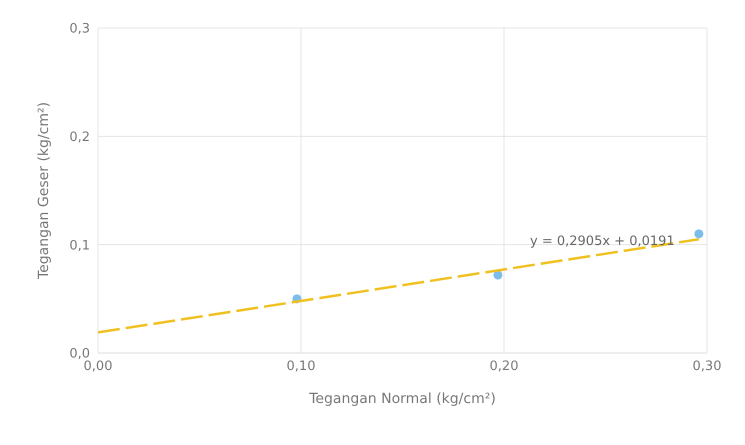  I want to click on y-tick-label: 0,2, so click(79, 137).